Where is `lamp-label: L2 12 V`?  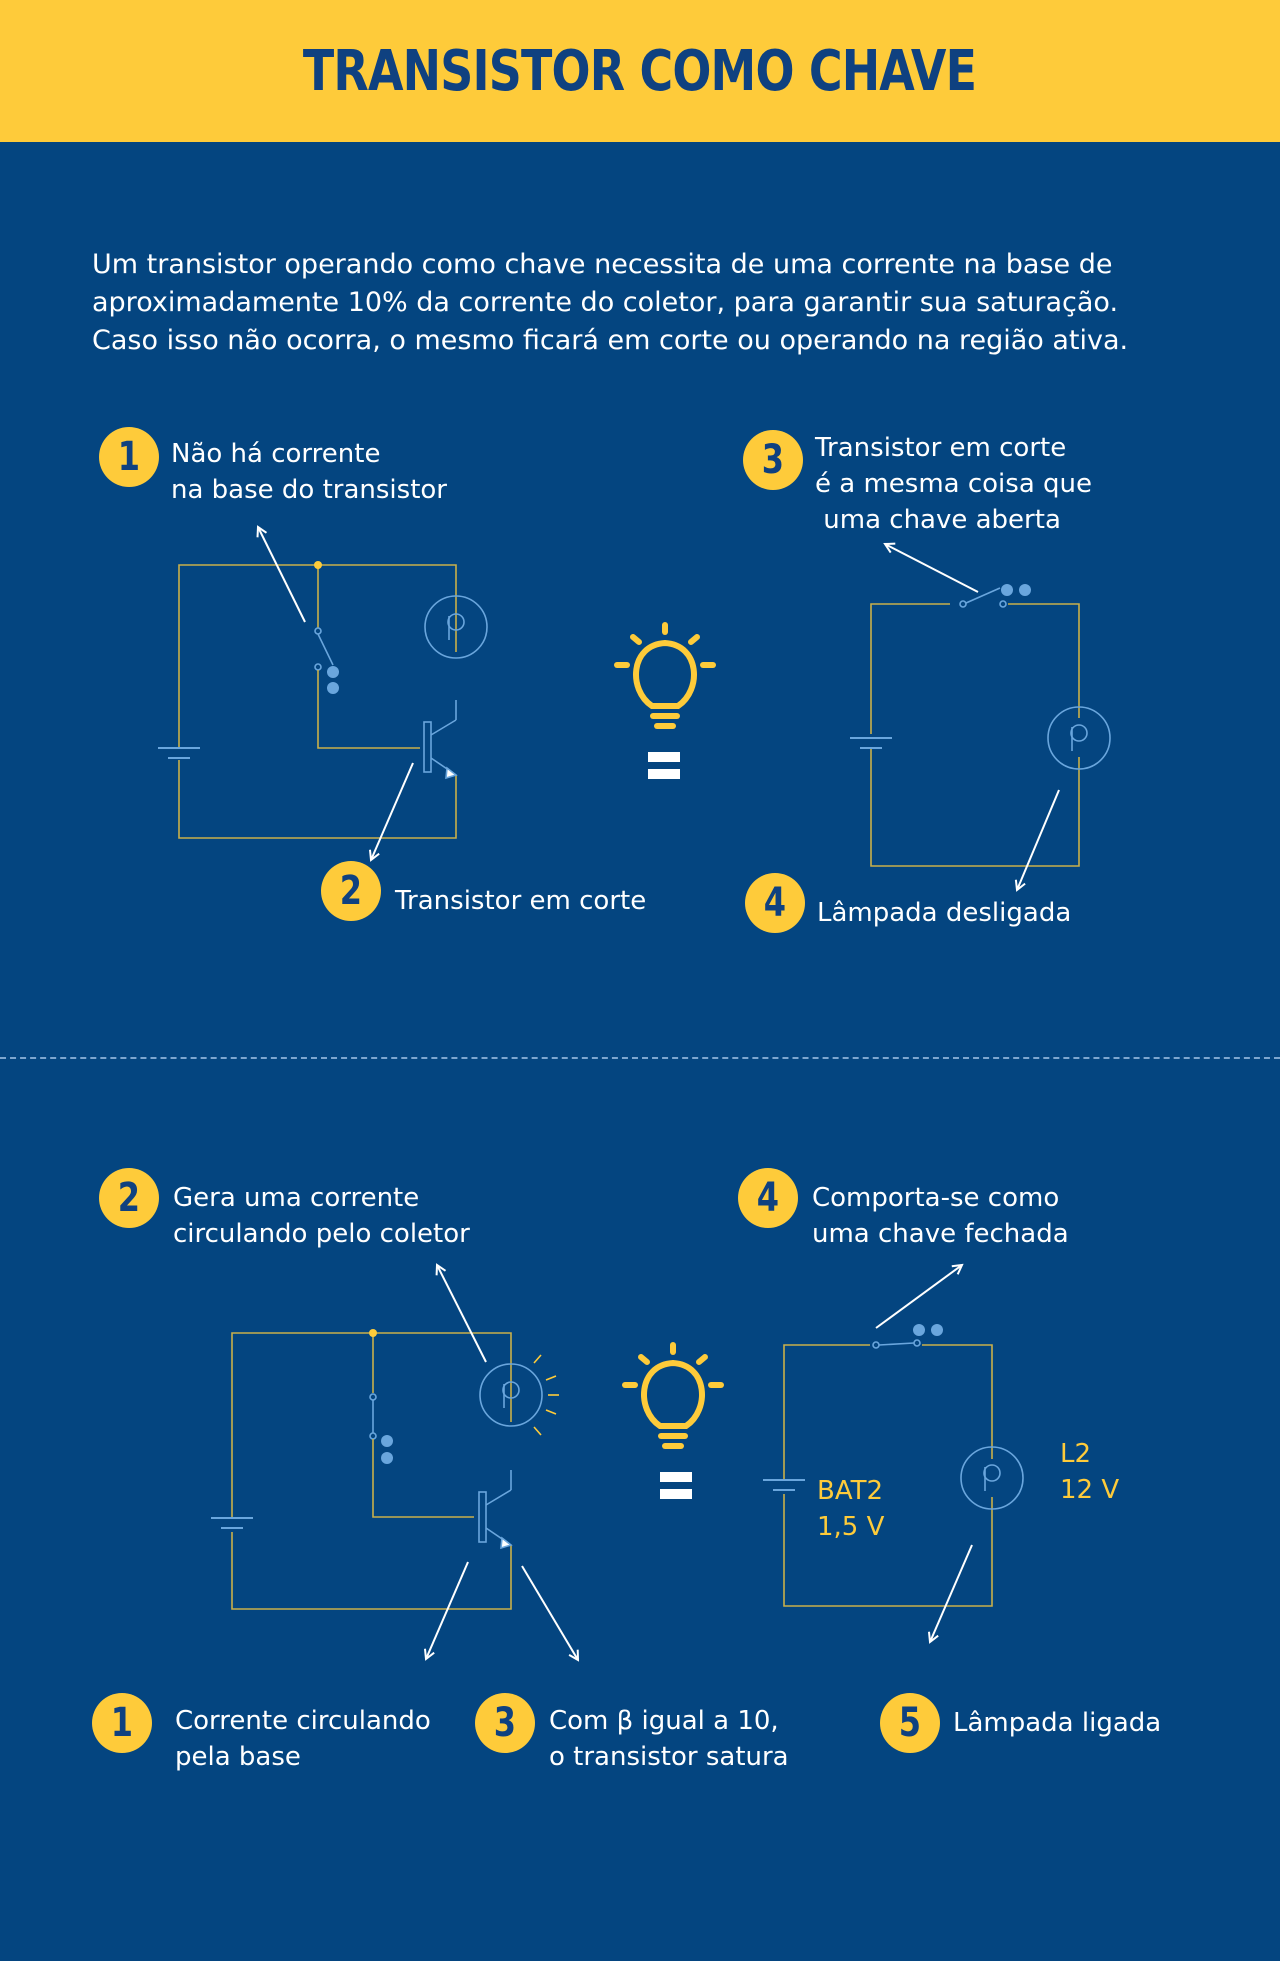
lamp-label: L2 12 V is located at coordinates (1090, 1472).